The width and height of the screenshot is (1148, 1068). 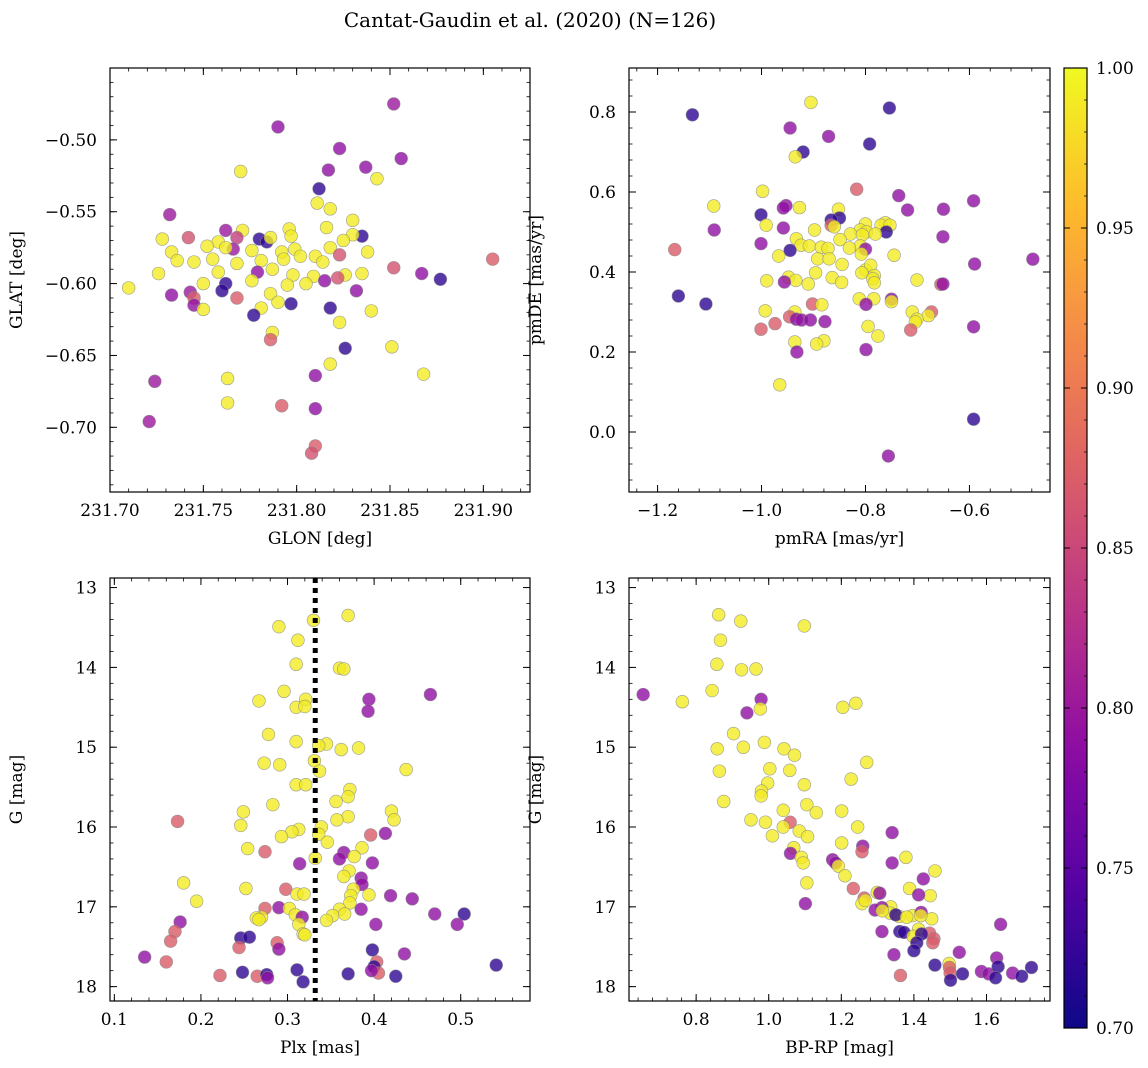 I want to click on x-tick-label: −0.6, so click(x=969, y=511).